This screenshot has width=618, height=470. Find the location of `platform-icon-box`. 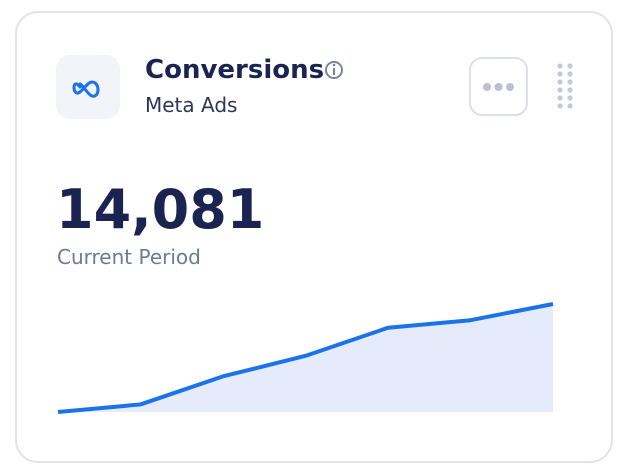

platform-icon-box is located at coordinates (88, 87).